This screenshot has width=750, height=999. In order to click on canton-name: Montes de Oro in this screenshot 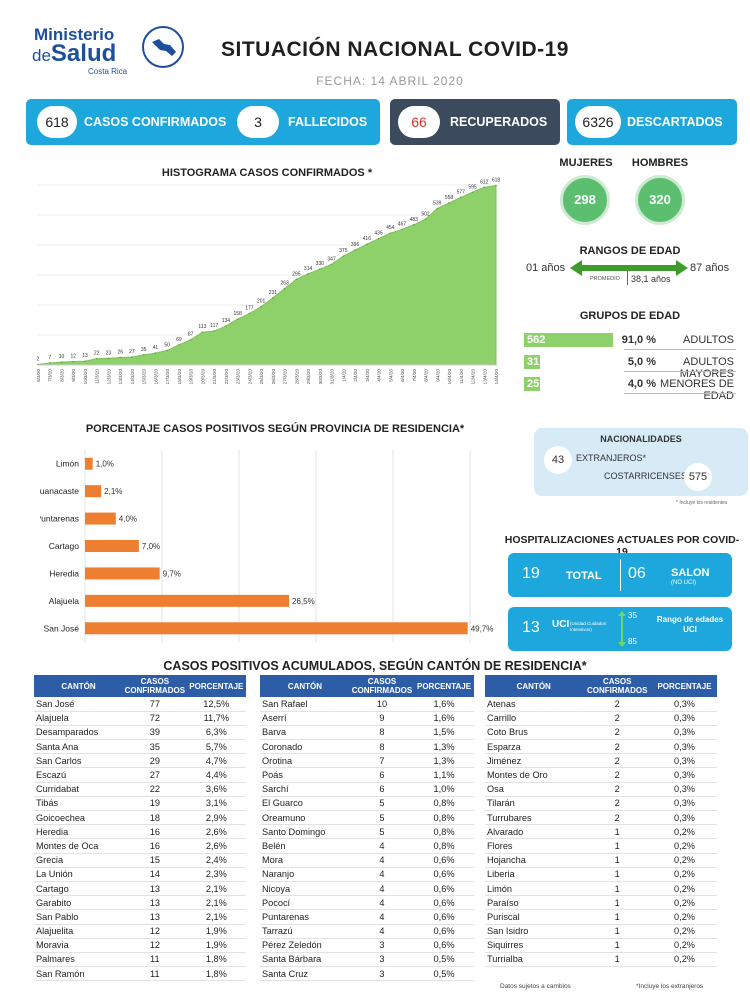, I will do `click(534, 775)`.